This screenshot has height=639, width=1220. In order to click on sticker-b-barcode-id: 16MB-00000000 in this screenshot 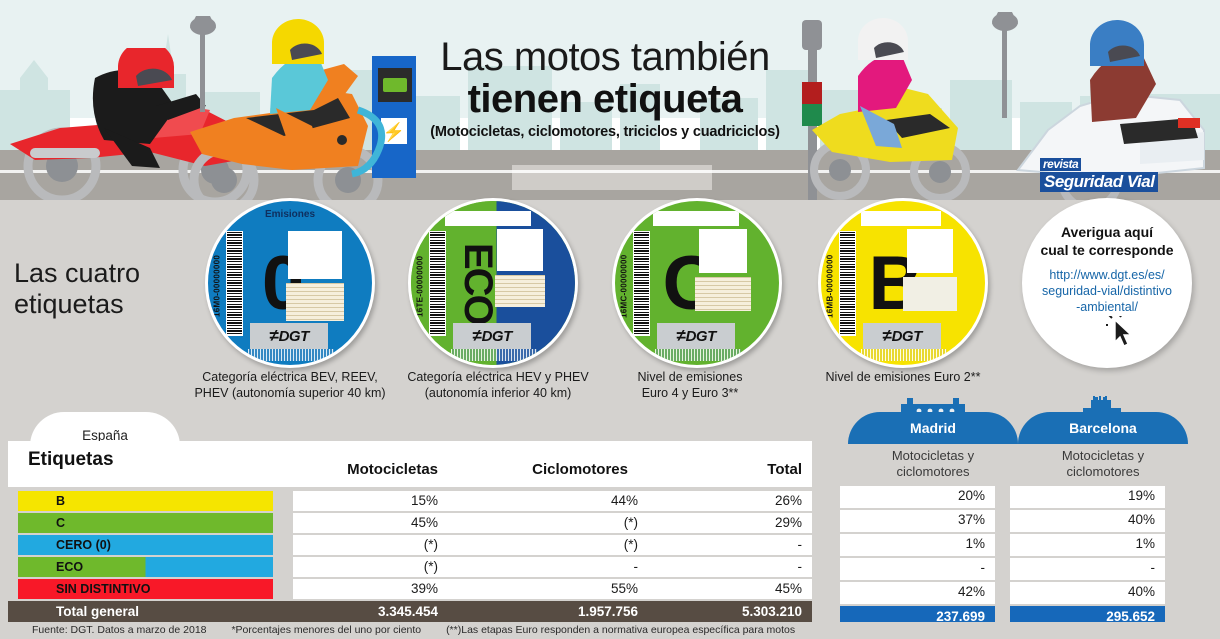, I will do `click(830, 286)`.